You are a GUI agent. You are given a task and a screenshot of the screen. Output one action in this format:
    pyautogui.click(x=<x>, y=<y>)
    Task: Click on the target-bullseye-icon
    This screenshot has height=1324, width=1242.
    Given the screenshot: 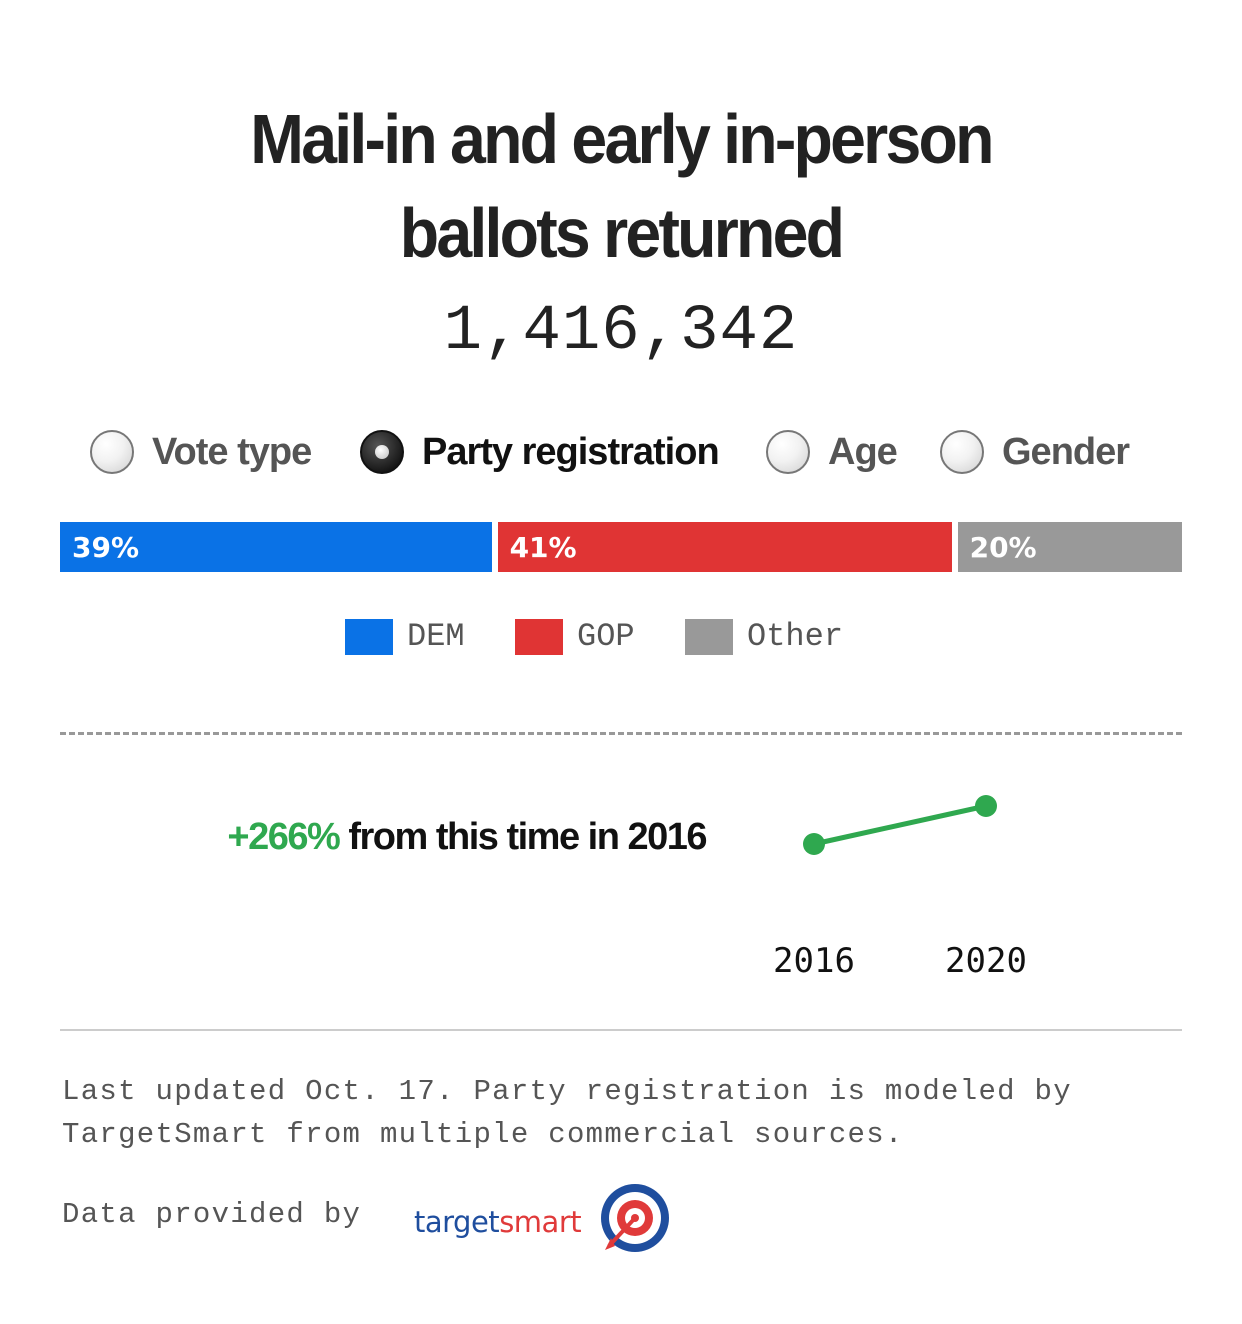 What is the action you would take?
    pyautogui.click(x=635, y=1218)
    